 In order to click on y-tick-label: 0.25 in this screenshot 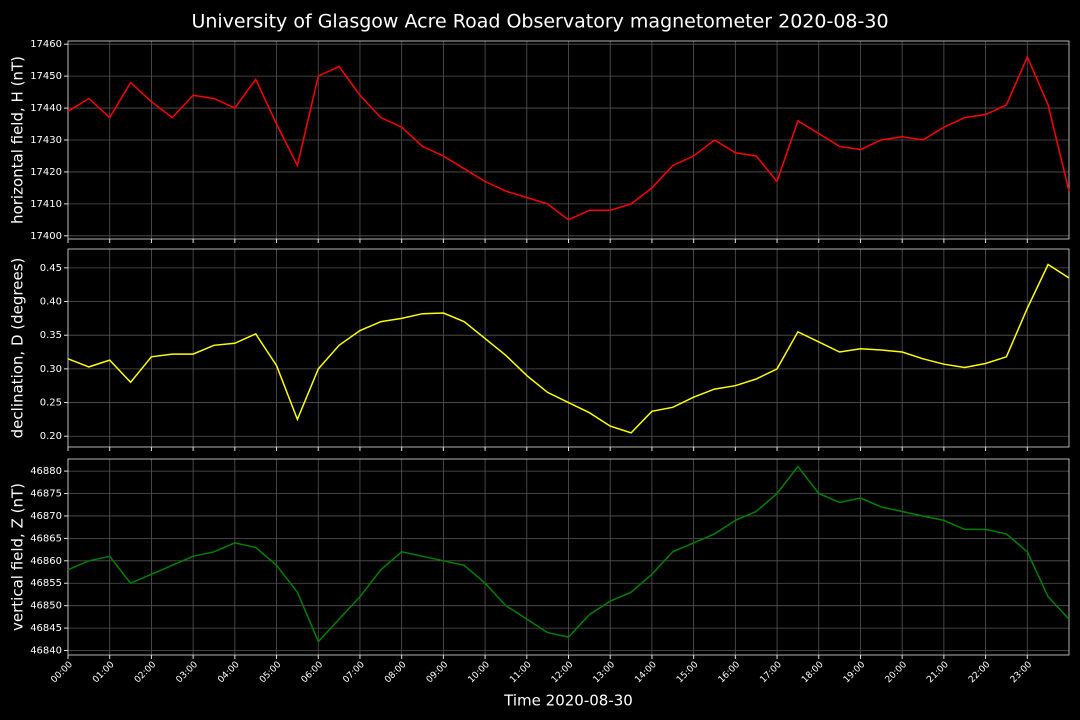, I will do `click(51, 403)`.